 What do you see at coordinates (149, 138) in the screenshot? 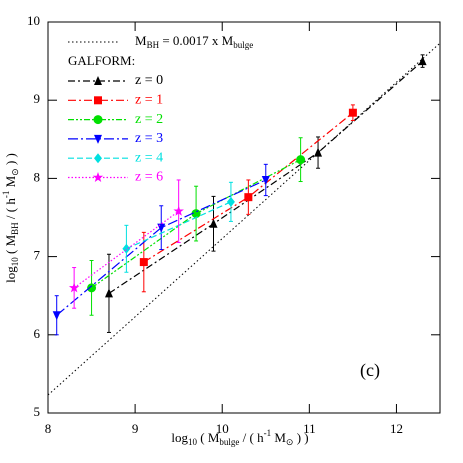
I see `legend-label: z = 3` at bounding box center [149, 138].